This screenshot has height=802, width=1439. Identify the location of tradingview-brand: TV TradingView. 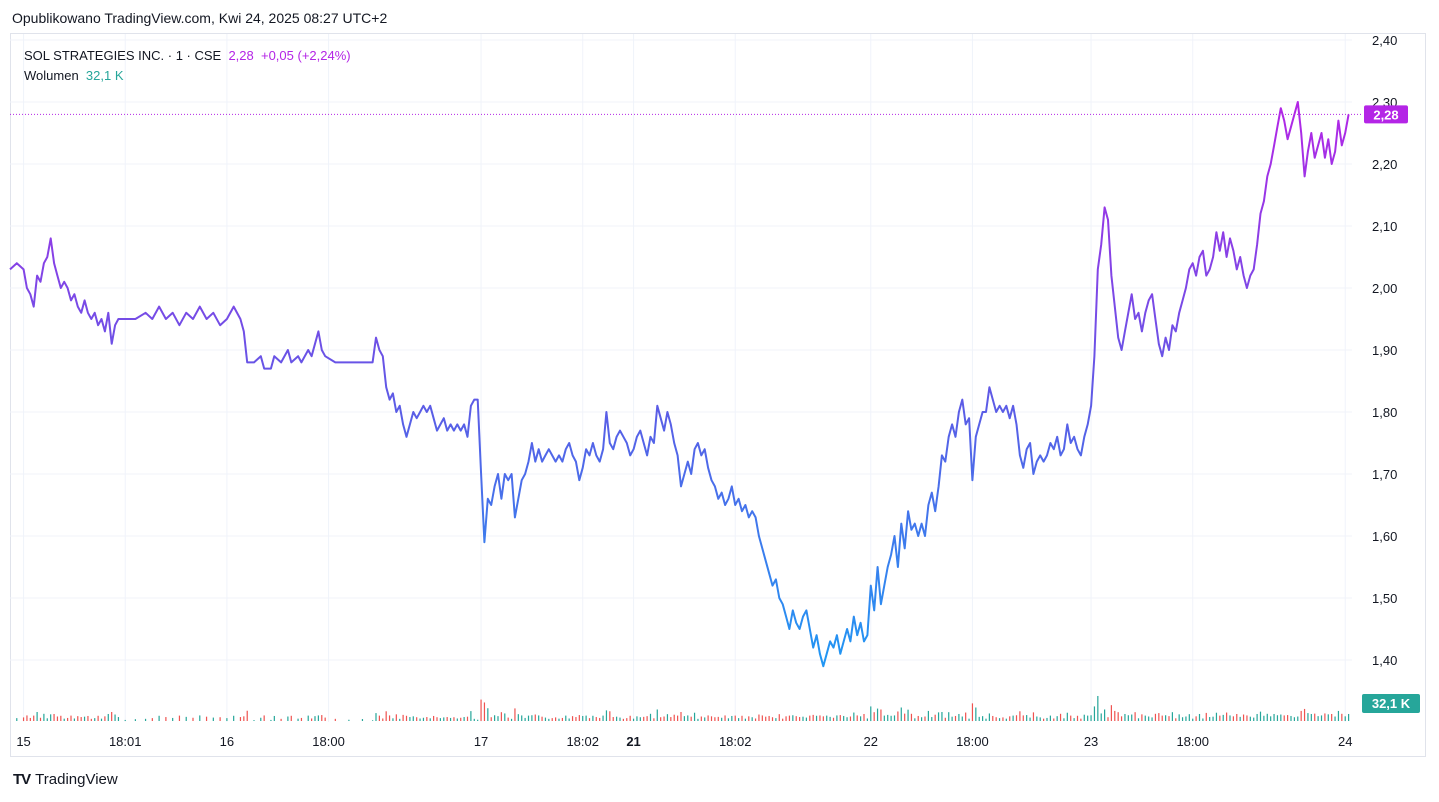
(65, 779).